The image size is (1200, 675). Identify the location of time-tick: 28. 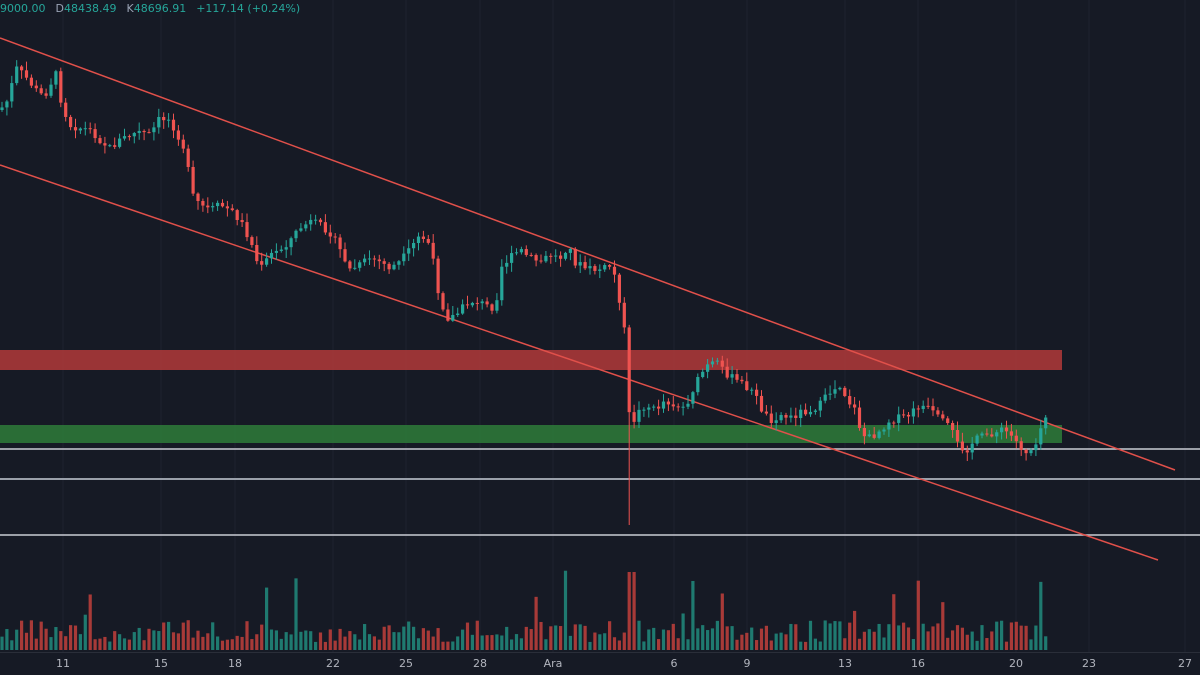
(480, 663).